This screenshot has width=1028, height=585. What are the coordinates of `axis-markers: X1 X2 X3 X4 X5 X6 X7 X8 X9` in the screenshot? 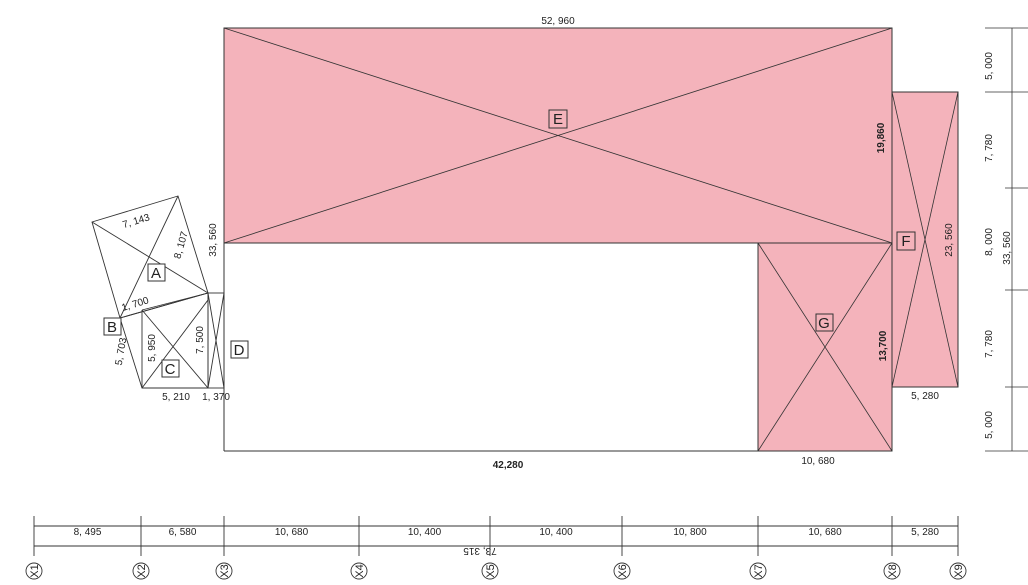 It's located at (496, 571).